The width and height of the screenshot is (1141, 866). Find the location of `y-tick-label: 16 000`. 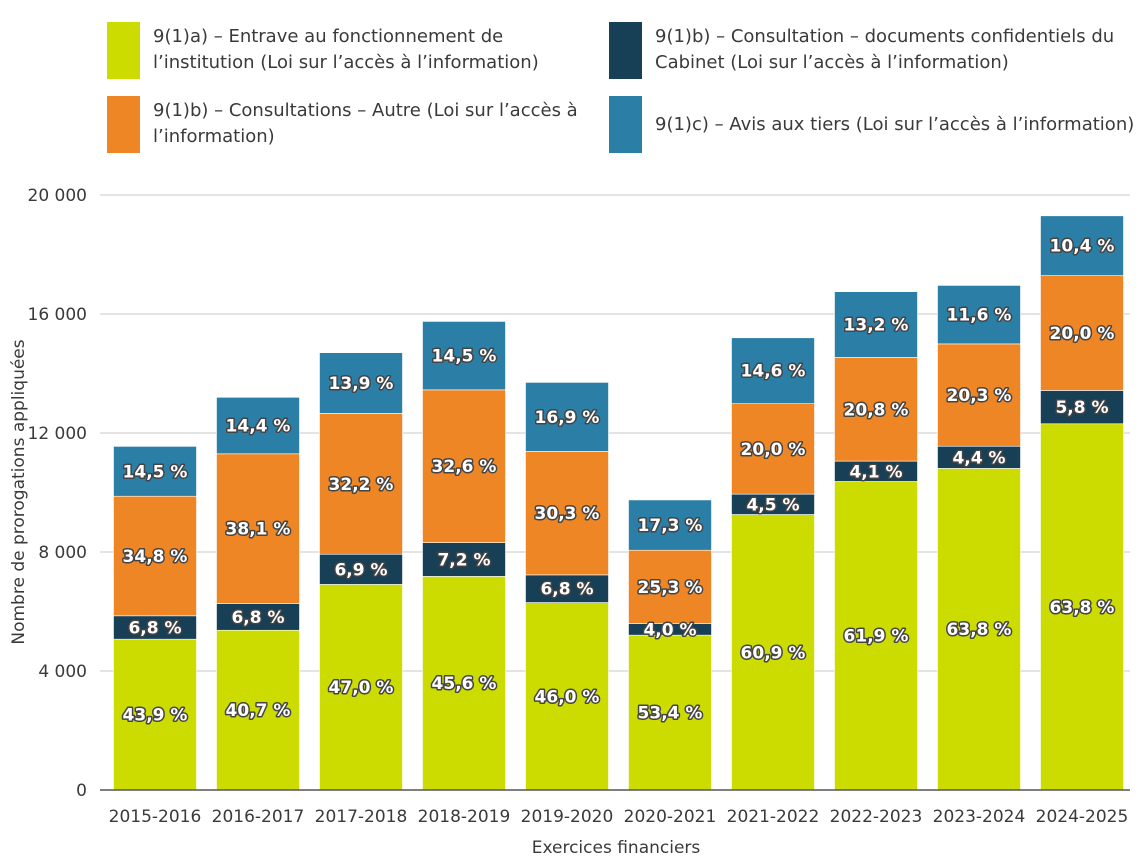

y-tick-label: 16 000 is located at coordinates (57, 315).